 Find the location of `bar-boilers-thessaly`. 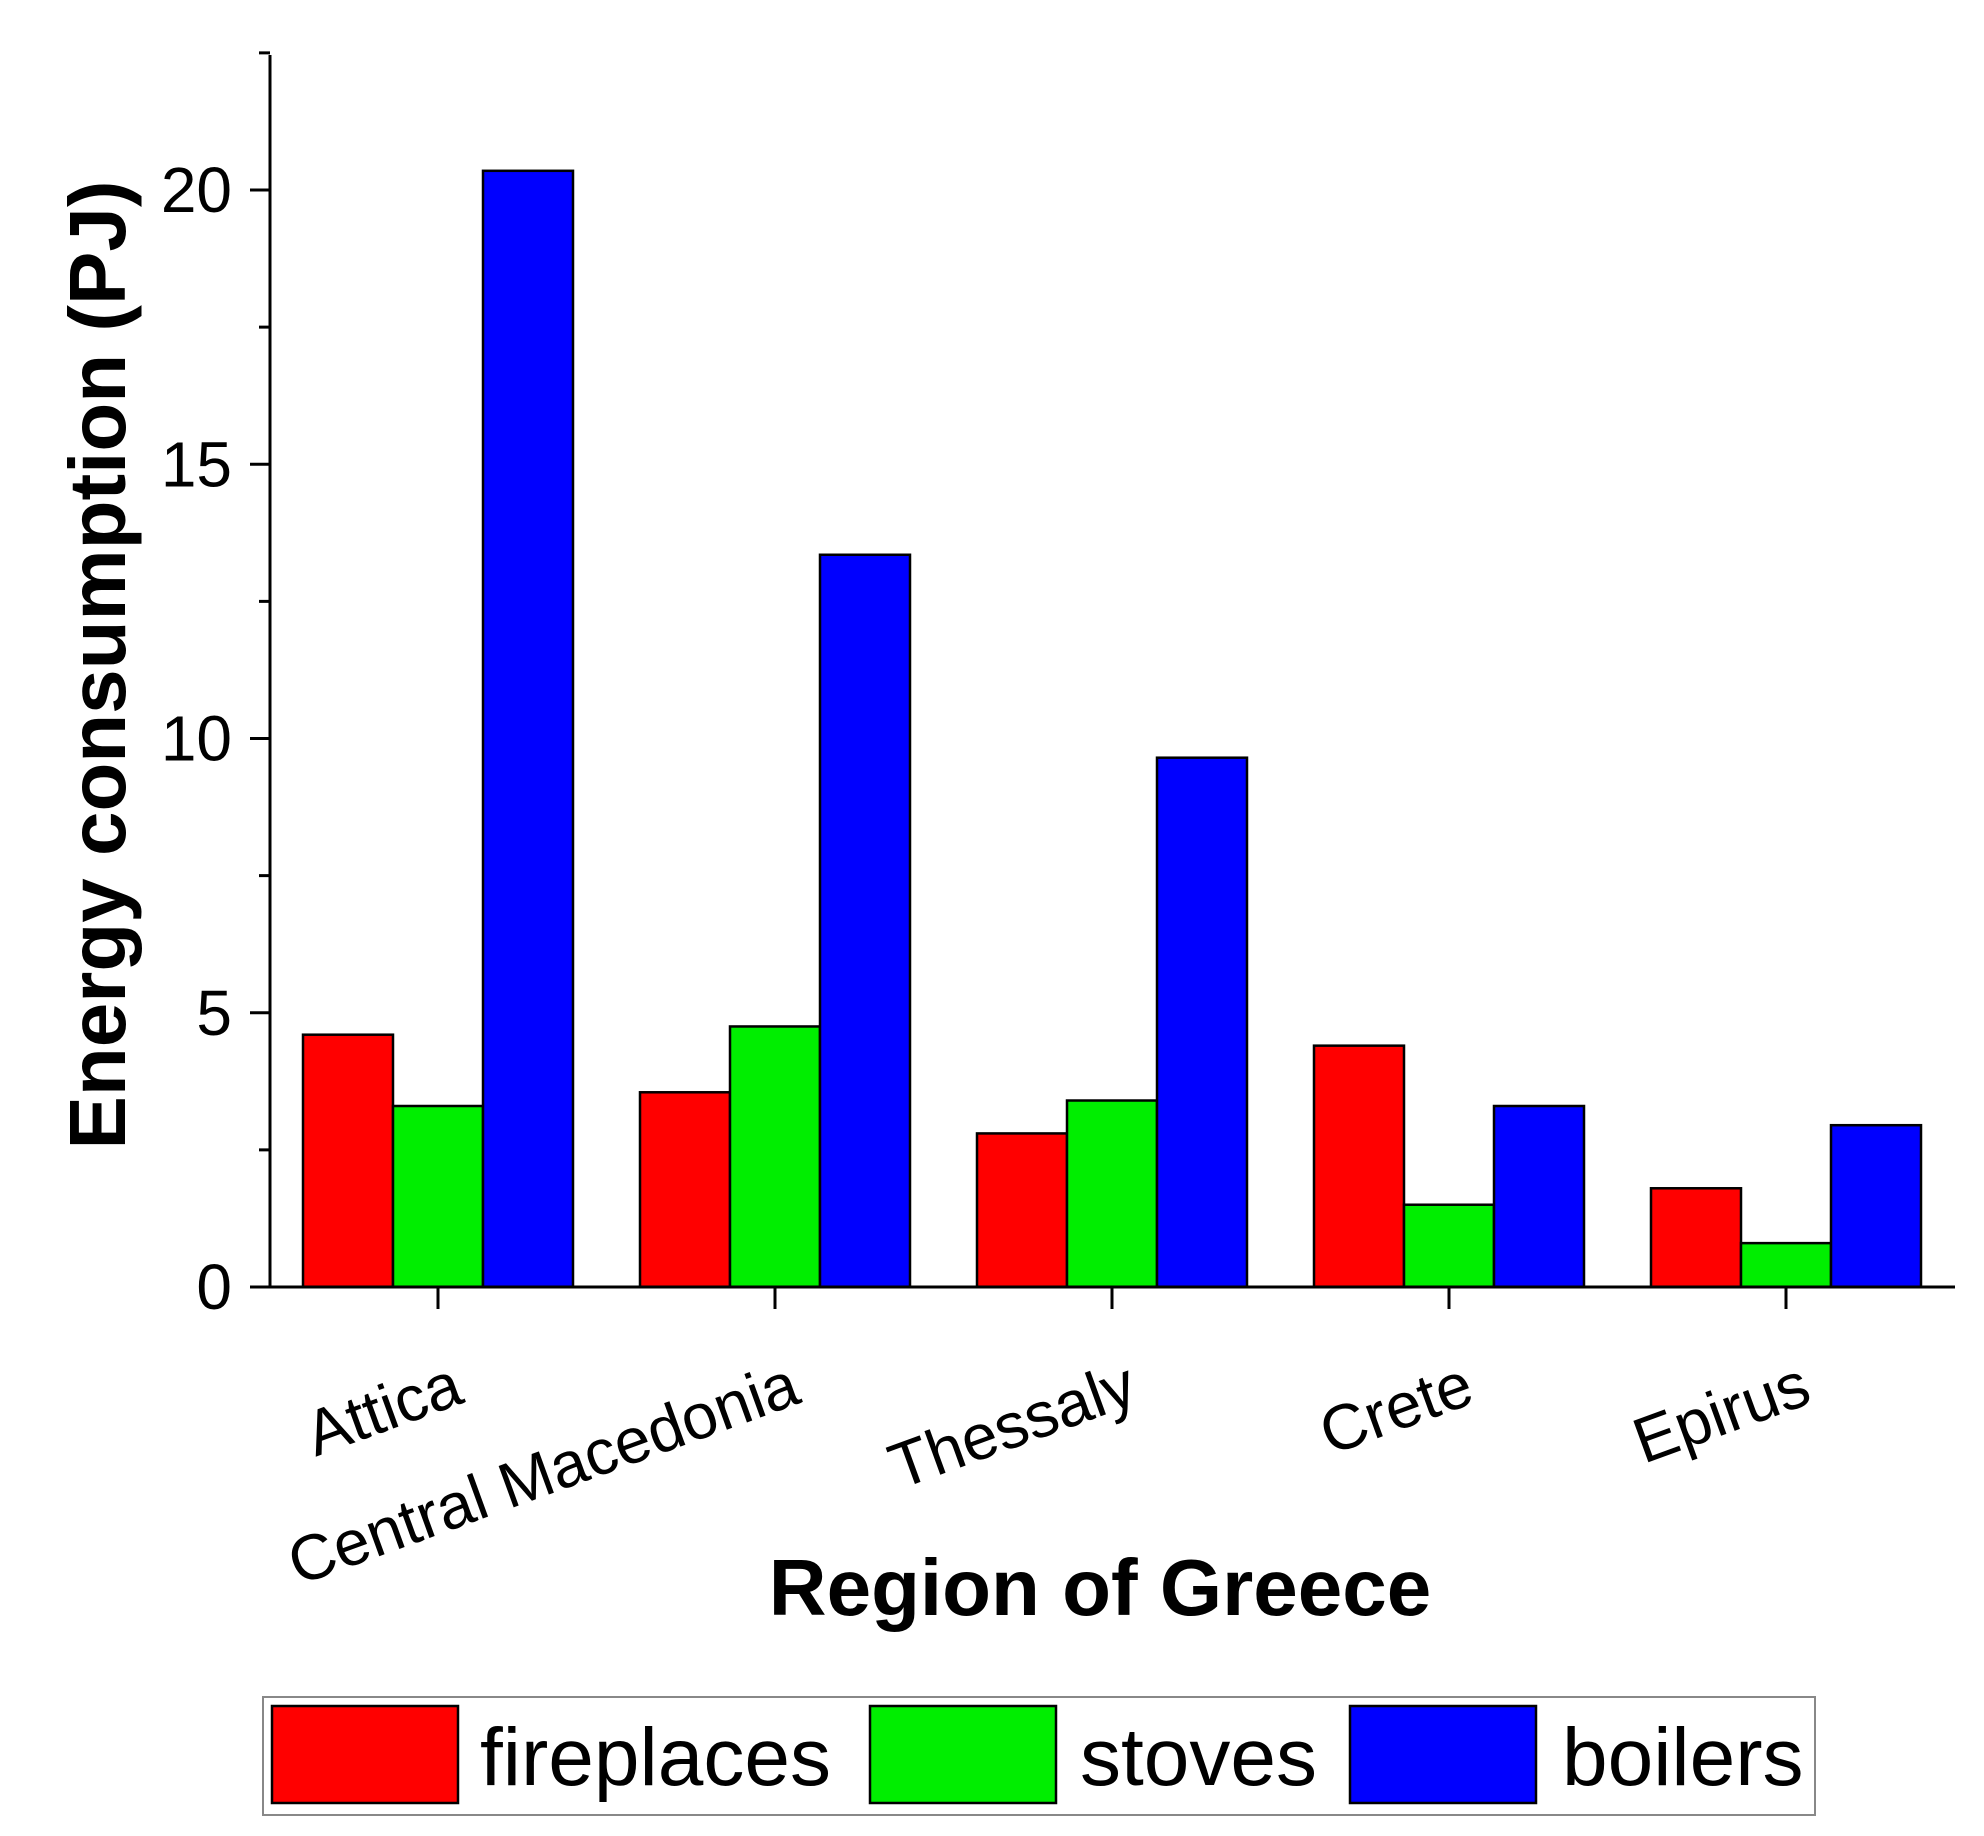

bar-boilers-thessaly is located at coordinates (1202, 1022).